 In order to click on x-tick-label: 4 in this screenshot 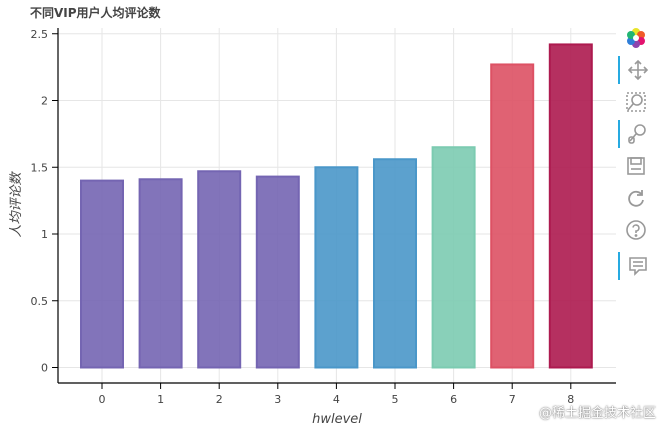, I will do `click(336, 399)`.